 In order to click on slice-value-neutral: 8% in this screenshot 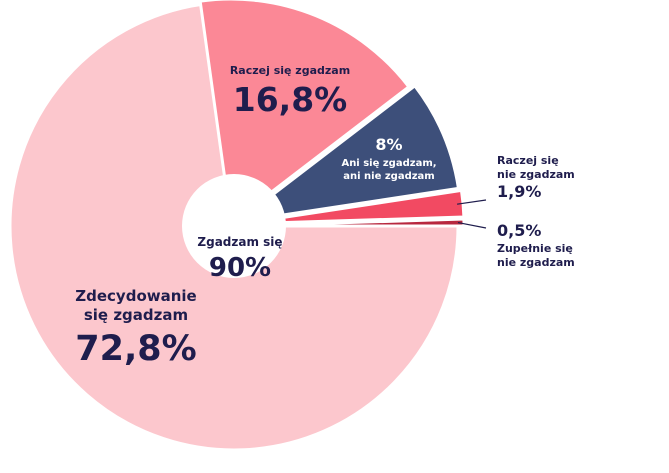, I will do `click(388, 144)`.